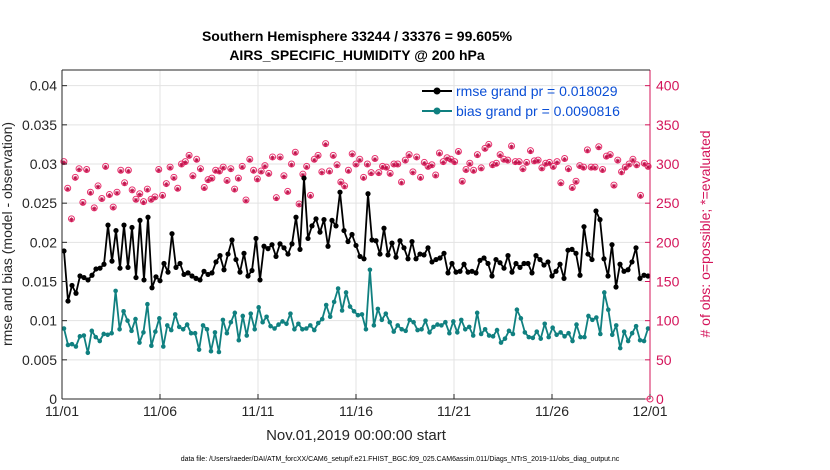 Image resolution: width=830 pixels, height=470 pixels. I want to click on y-right-tick-label: 50, so click(664, 360).